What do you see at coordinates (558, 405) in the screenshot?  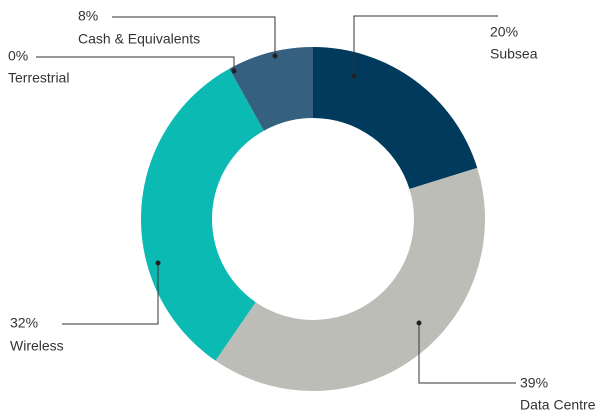 I see `category-label: Data Centre` at bounding box center [558, 405].